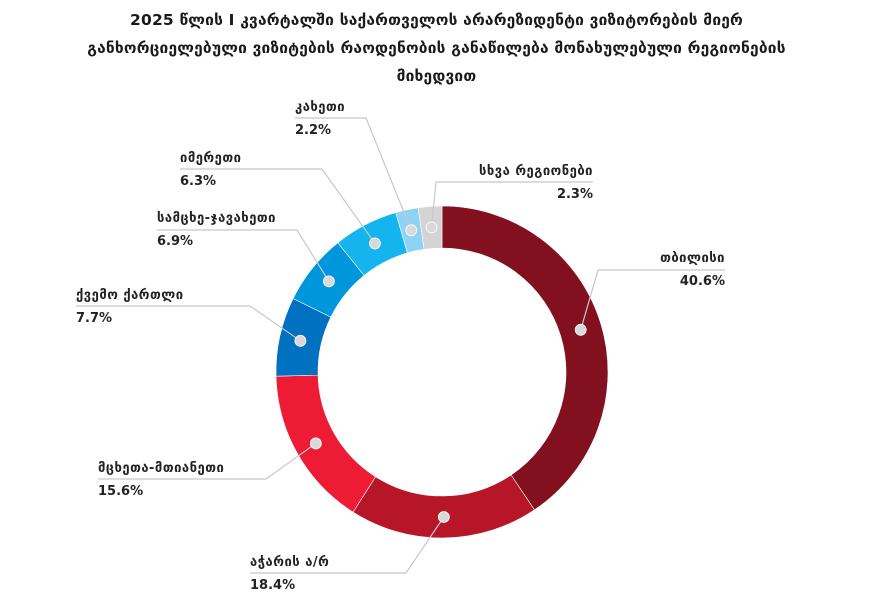  What do you see at coordinates (289, 562) in the screenshot?
I see `slice-label-2: აჭარის ა/რ` at bounding box center [289, 562].